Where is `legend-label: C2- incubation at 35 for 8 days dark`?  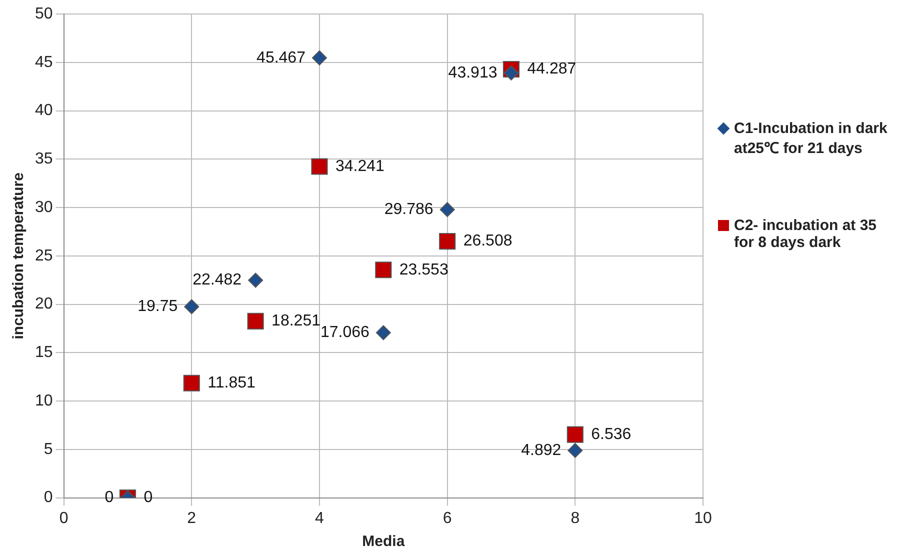 legend-label: C2- incubation at 35 for 8 days dark is located at coordinates (806, 234).